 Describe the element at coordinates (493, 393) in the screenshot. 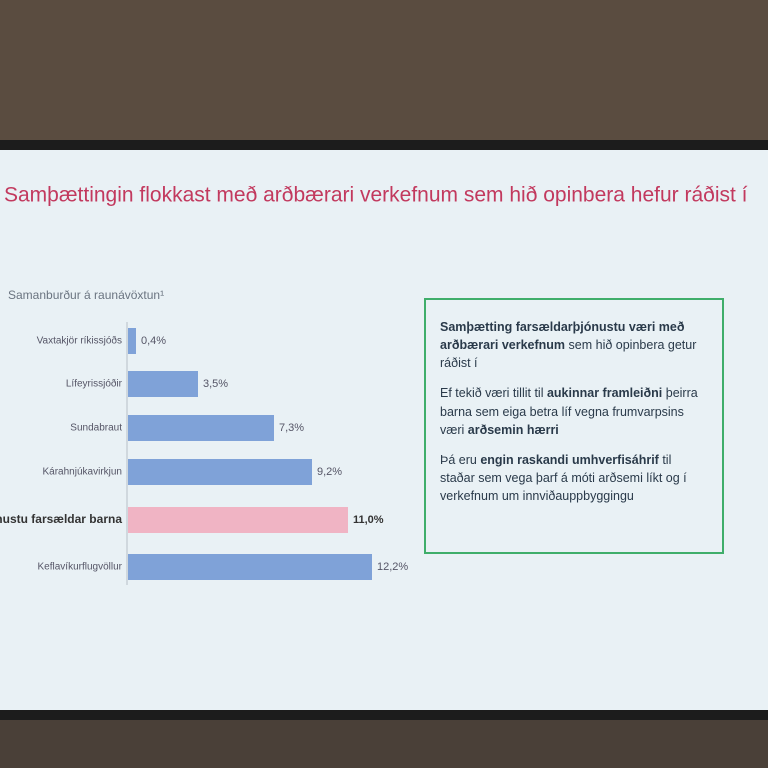

I see `text: Ef tekið væri tillit til` at that location.